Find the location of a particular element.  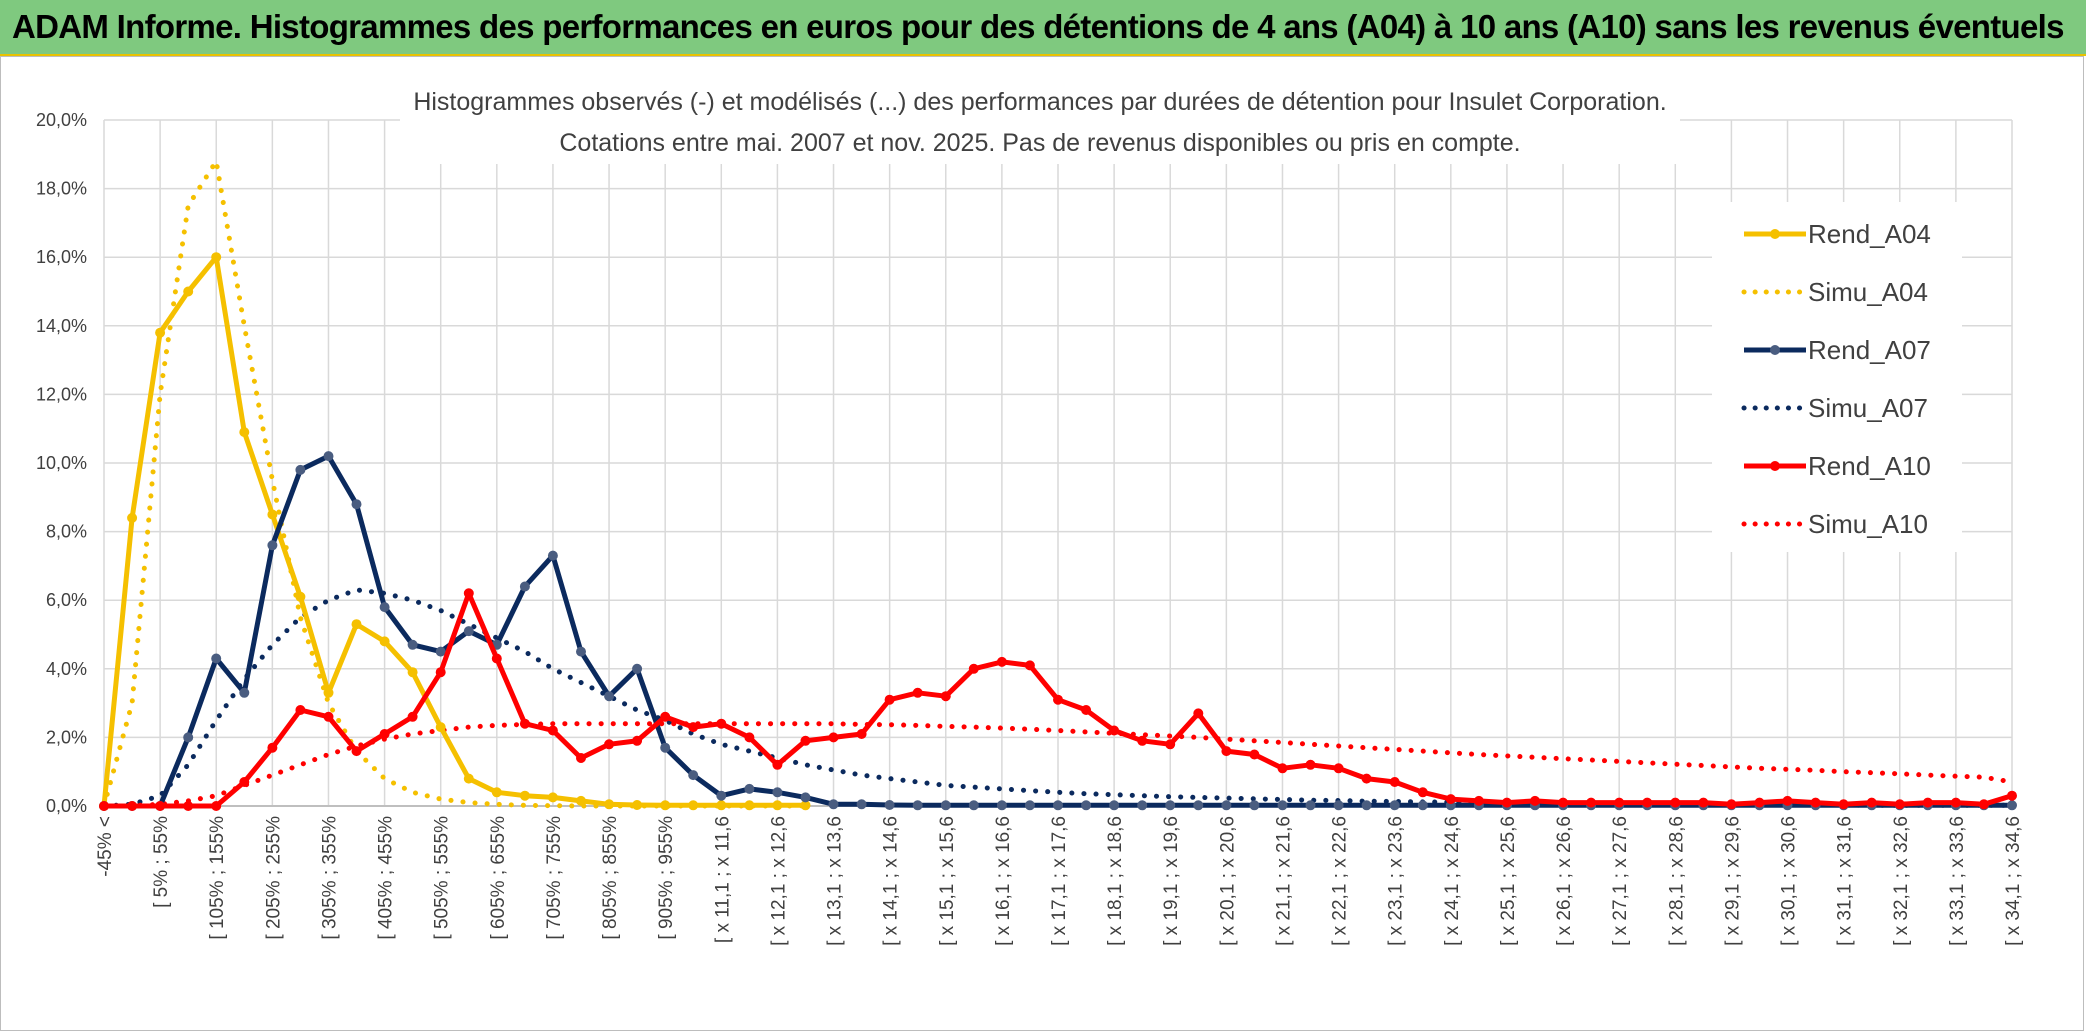

x-tick-label: [ x 12,1 ; x 12,6 is located at coordinates (778, 881).